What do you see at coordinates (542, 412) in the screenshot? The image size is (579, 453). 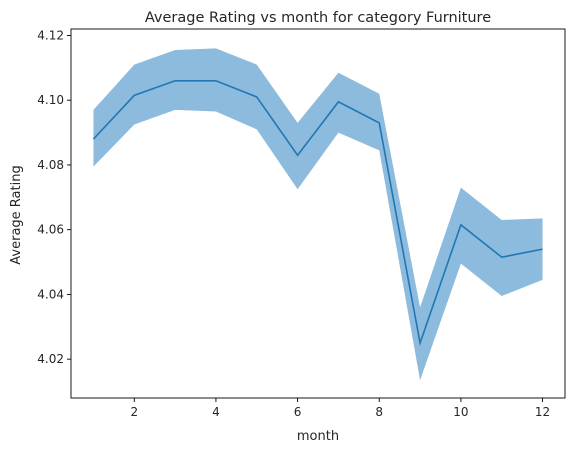 I see `x-tick-label: 12` at bounding box center [542, 412].